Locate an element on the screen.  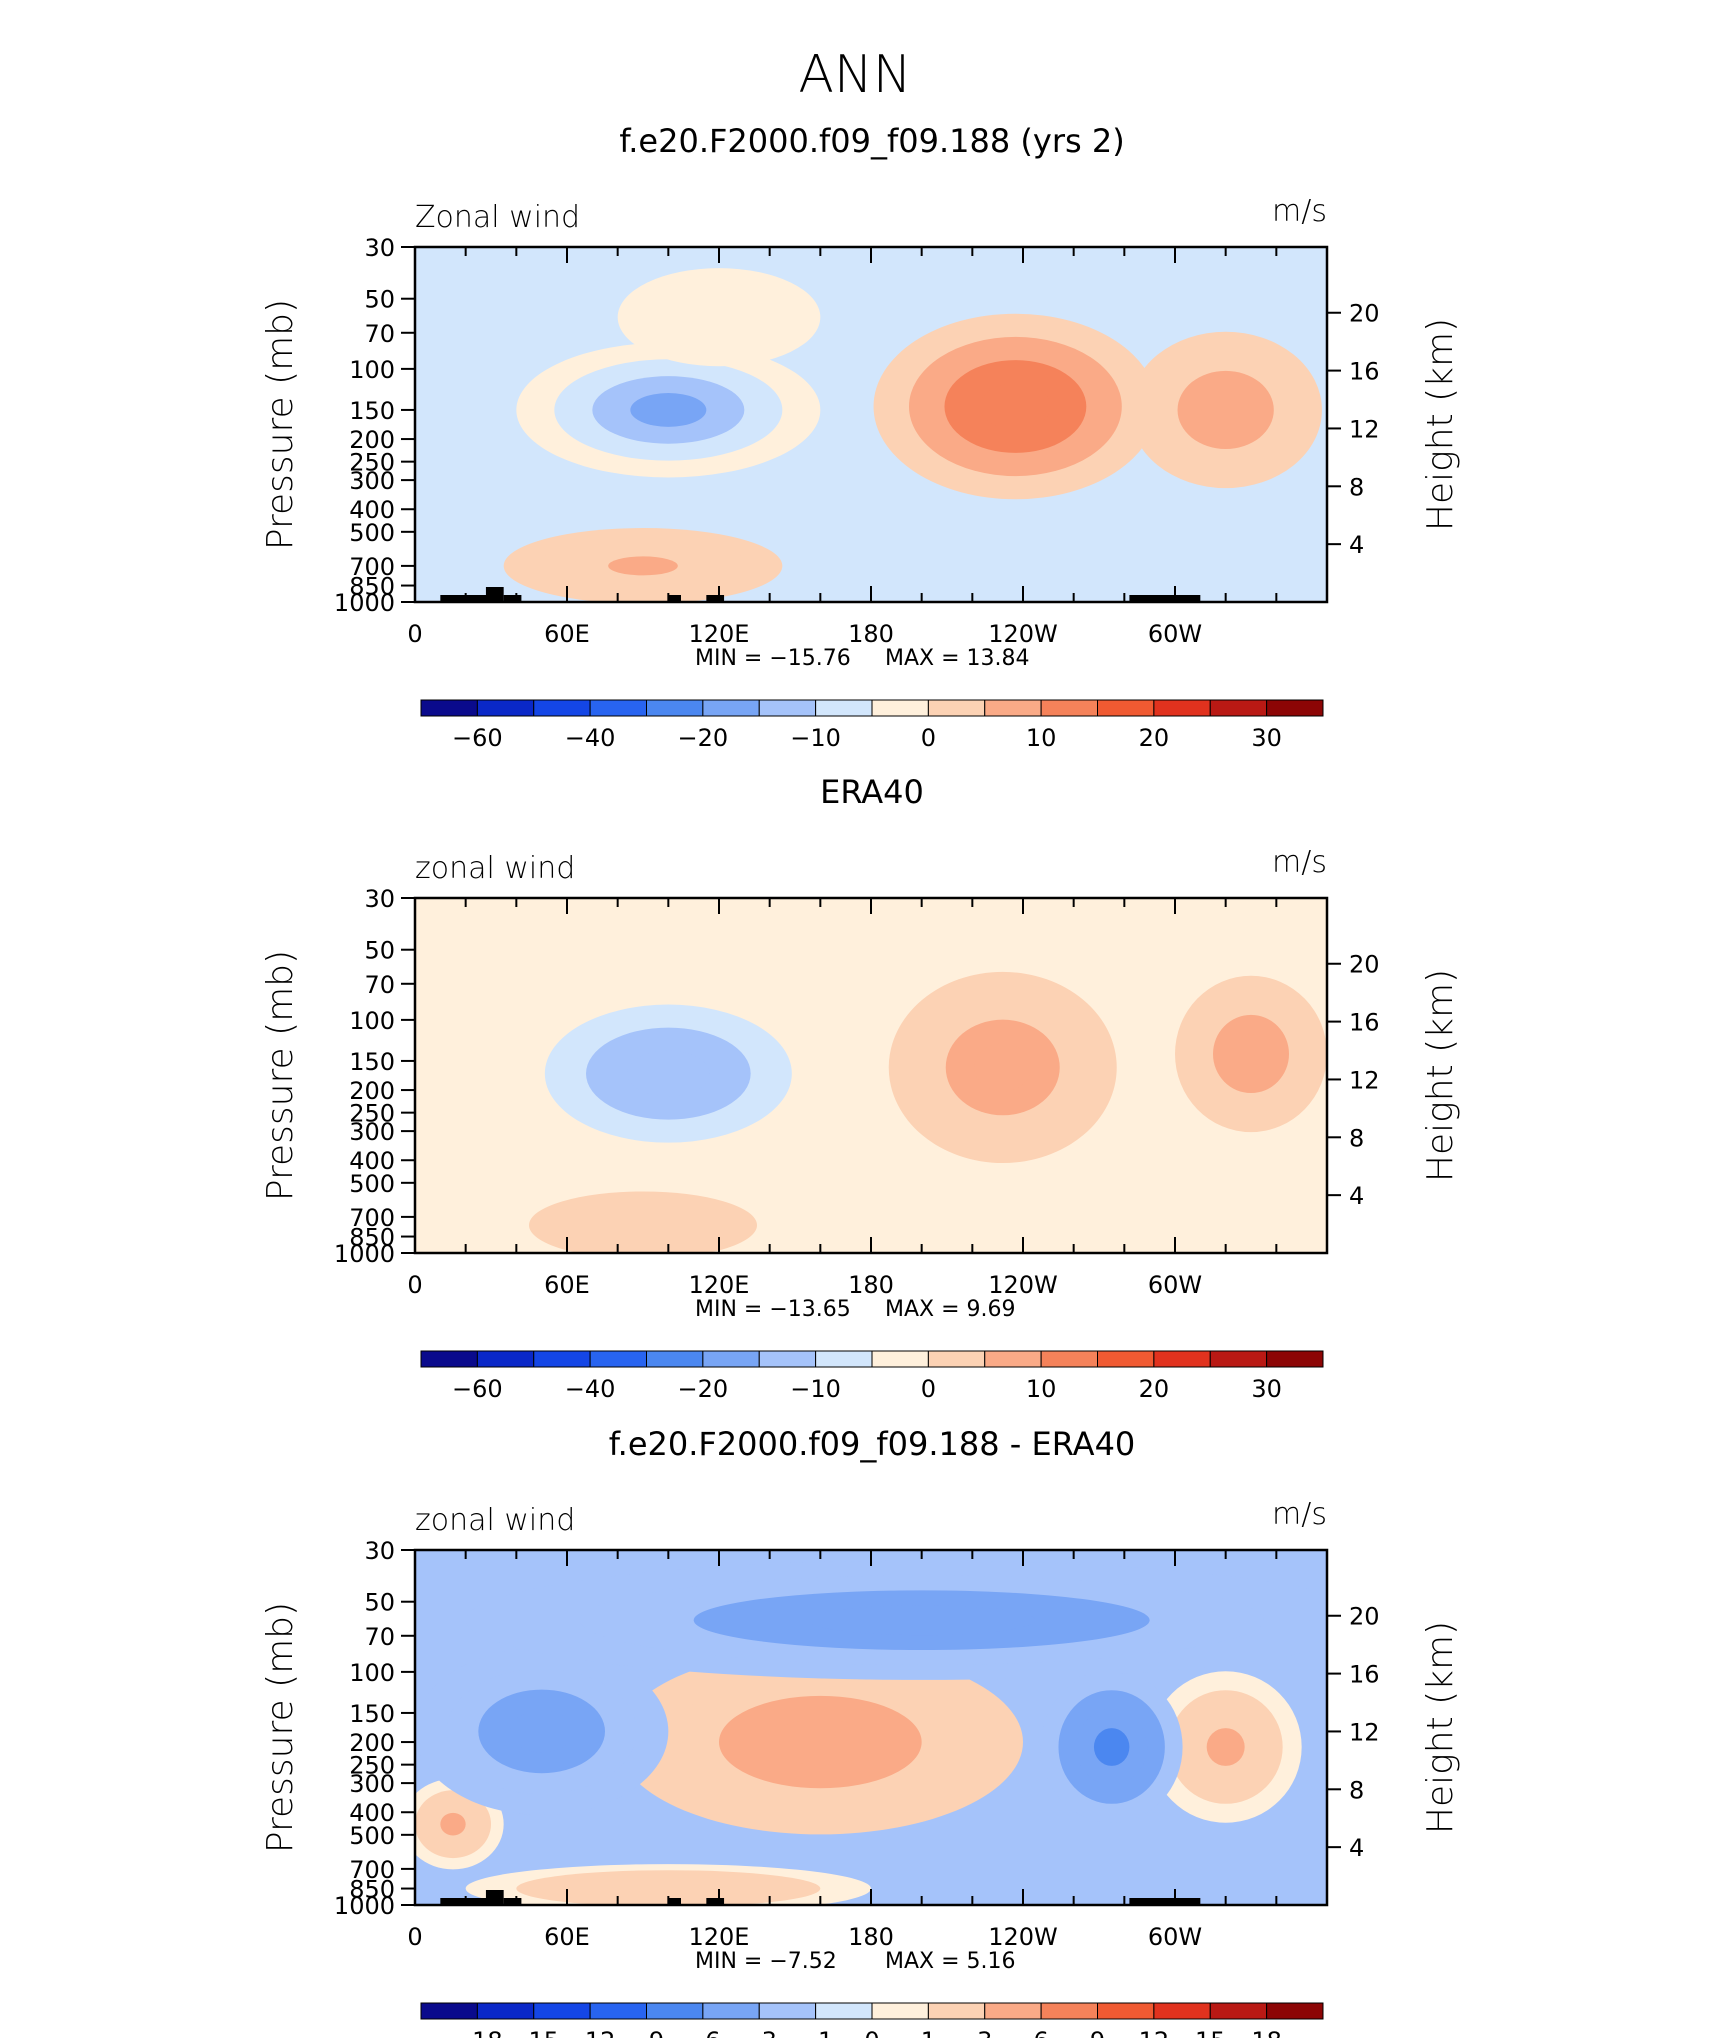
colorbar-tick-label: 15 is located at coordinates (1210, 2032).